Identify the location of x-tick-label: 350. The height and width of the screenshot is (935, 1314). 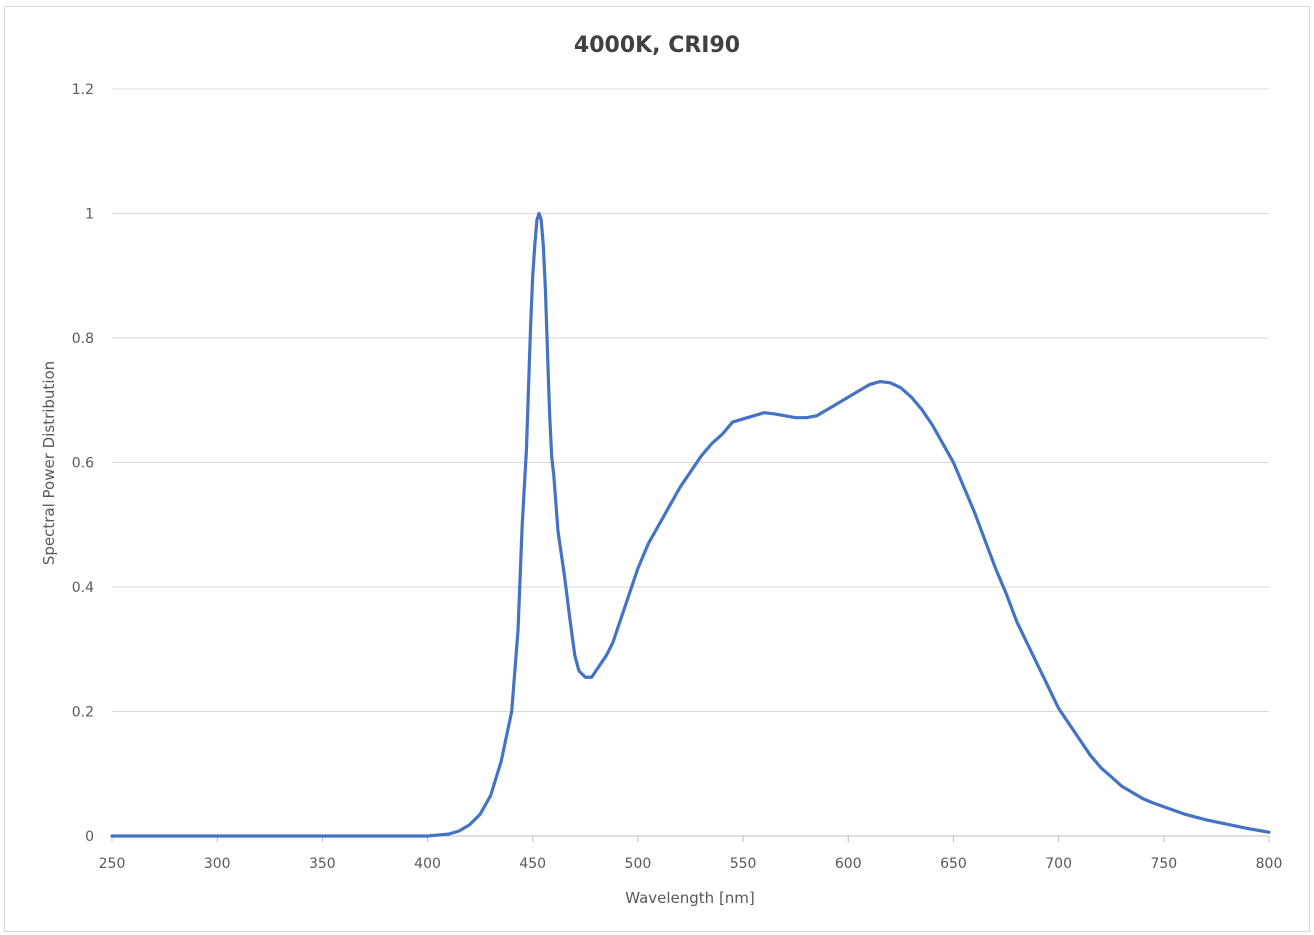
(322, 864).